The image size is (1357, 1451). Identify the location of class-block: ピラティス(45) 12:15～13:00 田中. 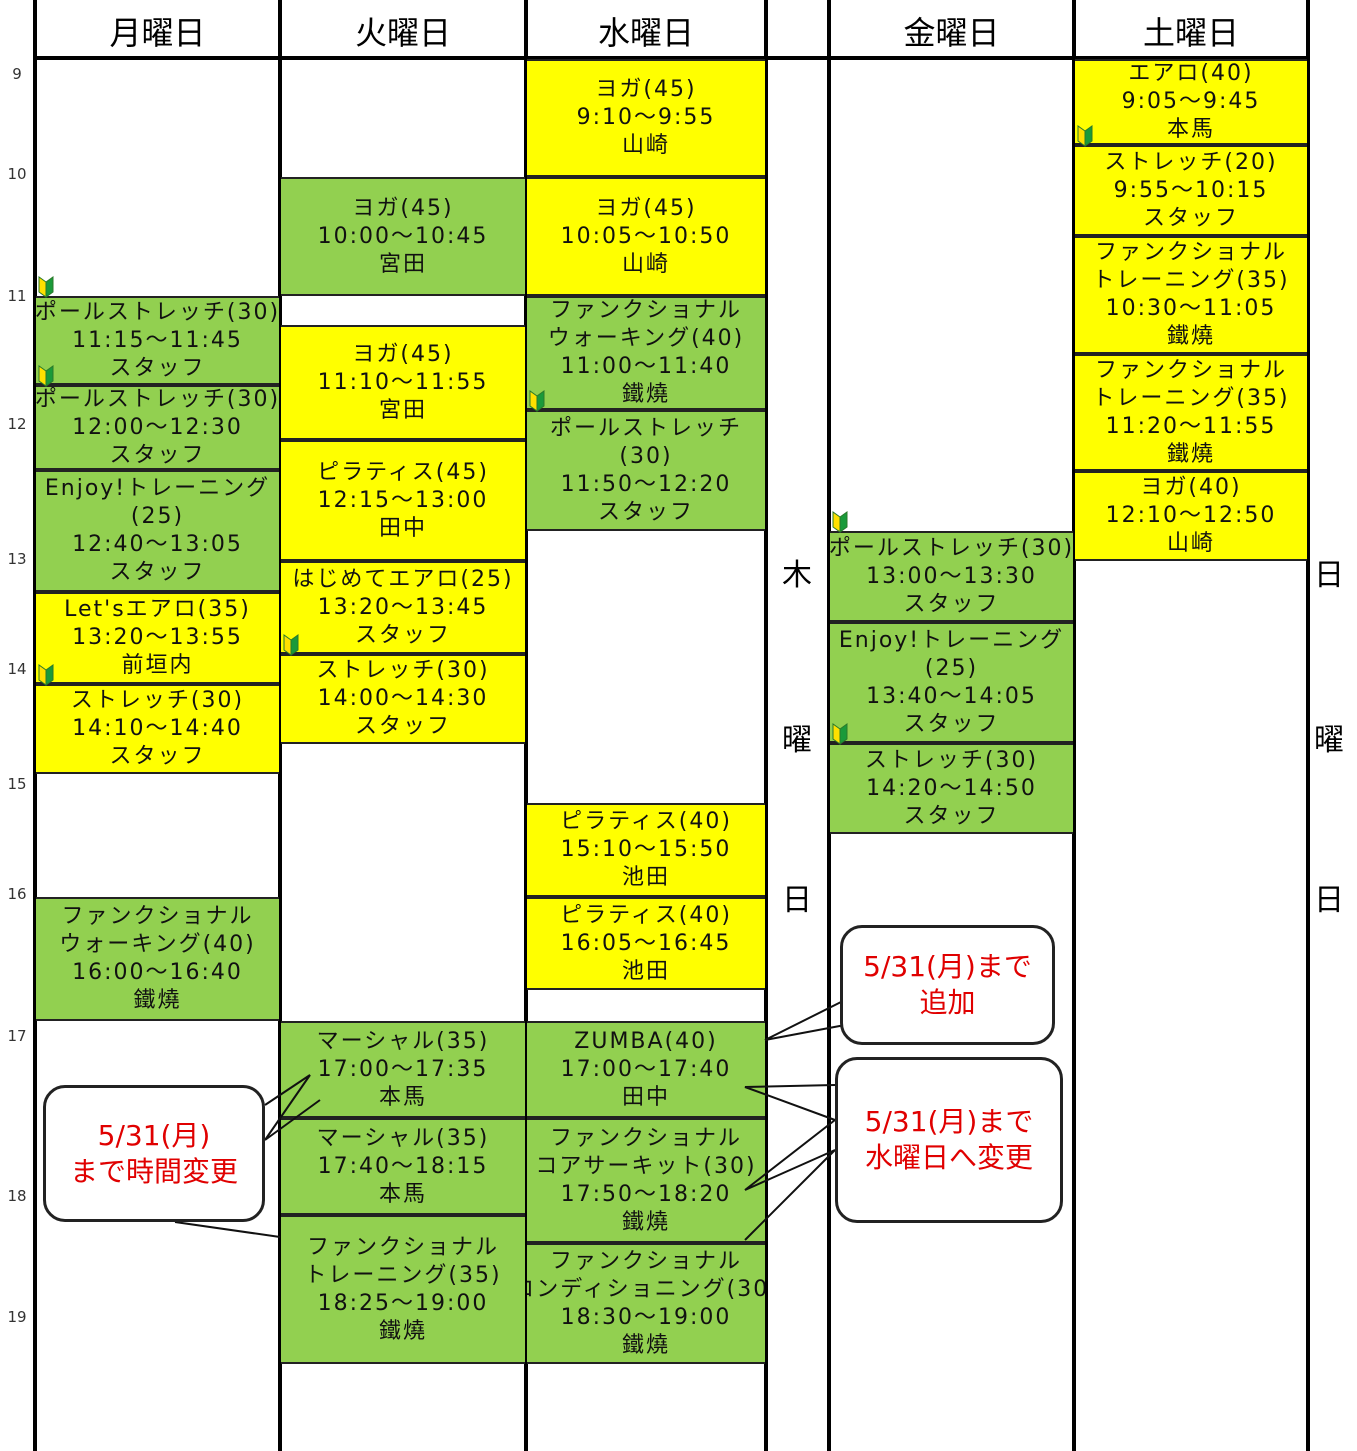
(403, 500).